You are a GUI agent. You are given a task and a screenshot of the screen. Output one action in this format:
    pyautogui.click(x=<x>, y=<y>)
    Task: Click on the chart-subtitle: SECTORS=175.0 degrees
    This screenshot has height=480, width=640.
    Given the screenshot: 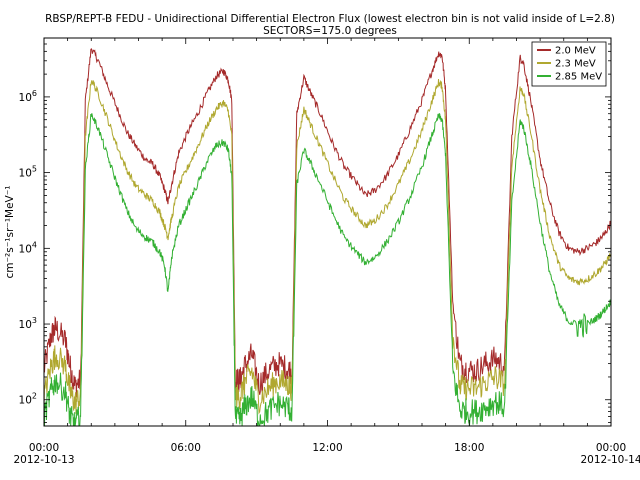 What is the action you would take?
    pyautogui.click(x=330, y=31)
    